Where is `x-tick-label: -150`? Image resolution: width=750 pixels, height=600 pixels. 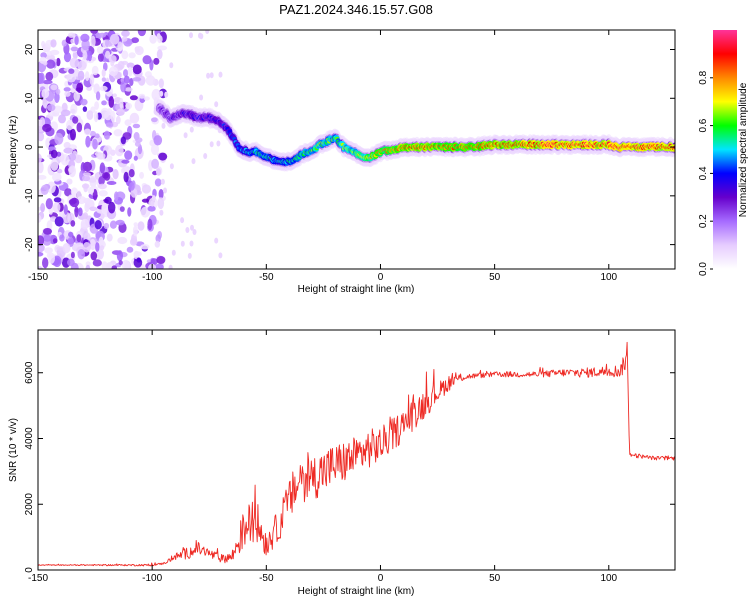 x-tick-label: -150 is located at coordinates (38, 578).